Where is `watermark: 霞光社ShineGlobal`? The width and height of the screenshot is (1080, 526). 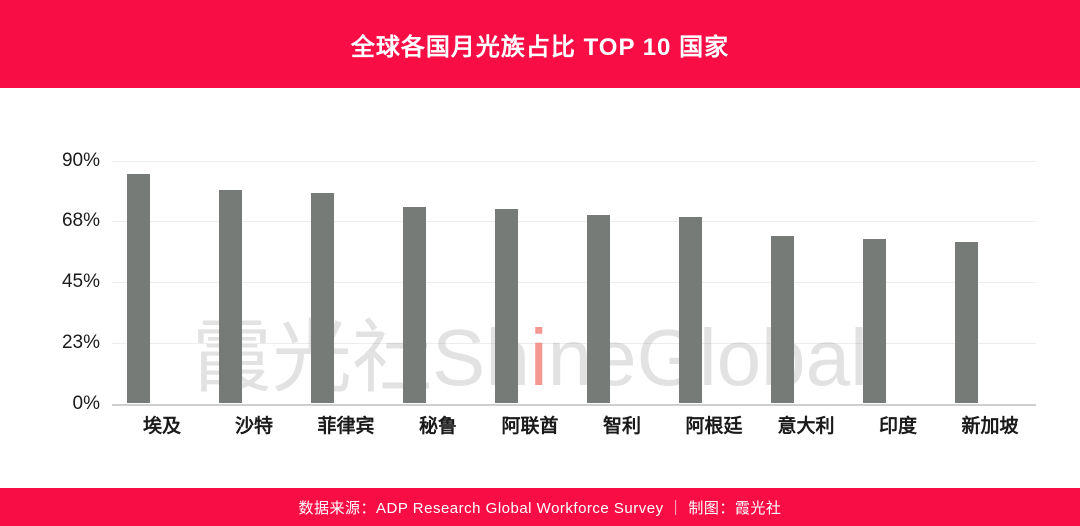
watermark: 霞光社ShineGlobal is located at coordinates (530, 358).